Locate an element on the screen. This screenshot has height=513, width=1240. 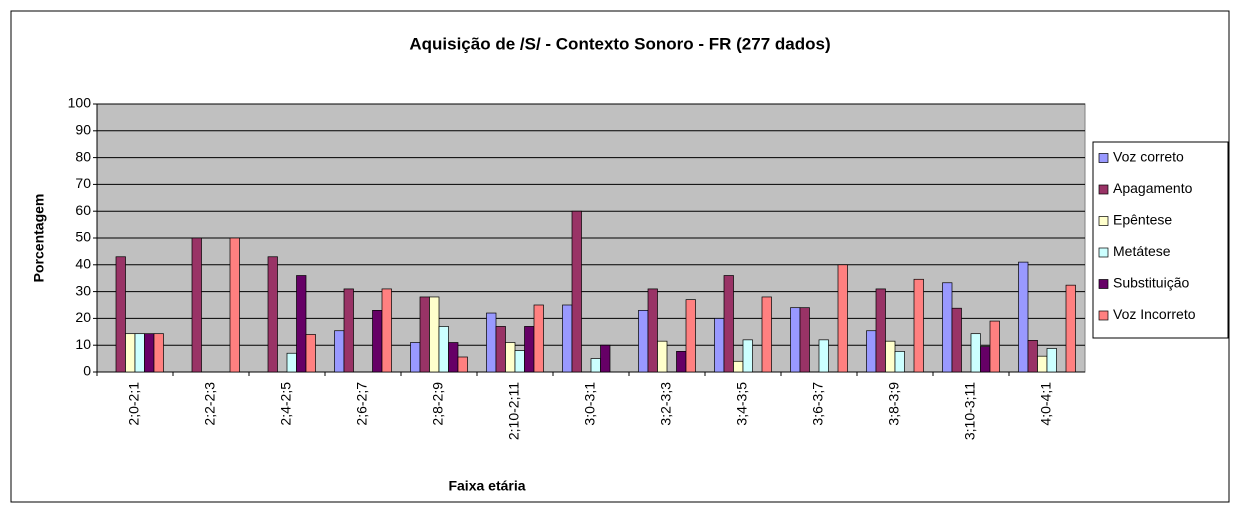
x-tick-label: 2;6-2;7 is located at coordinates (362, 404).